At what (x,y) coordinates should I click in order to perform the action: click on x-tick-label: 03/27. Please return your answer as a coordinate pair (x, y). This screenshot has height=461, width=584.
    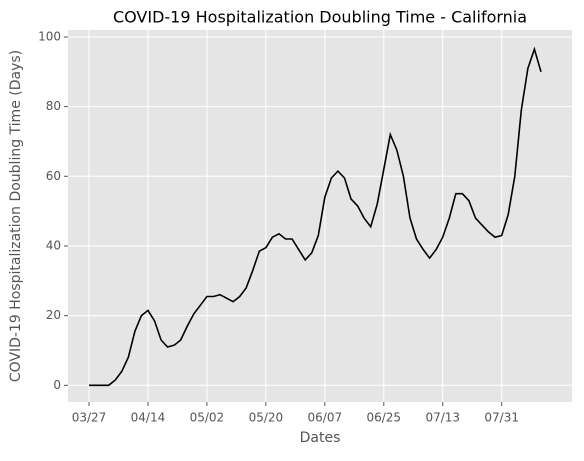
    Looking at the image, I should click on (89, 418).